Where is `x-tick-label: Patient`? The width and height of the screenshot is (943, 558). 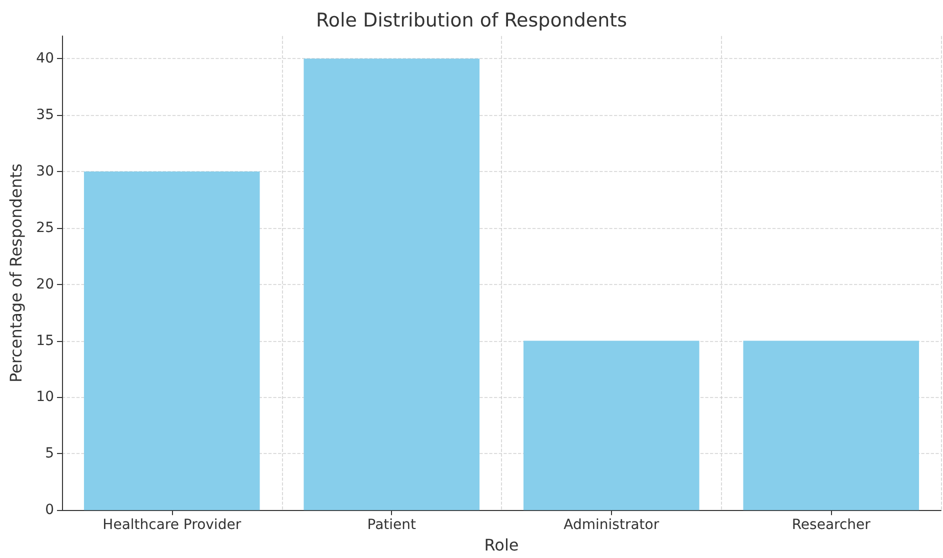 x-tick-label: Patient is located at coordinates (392, 525).